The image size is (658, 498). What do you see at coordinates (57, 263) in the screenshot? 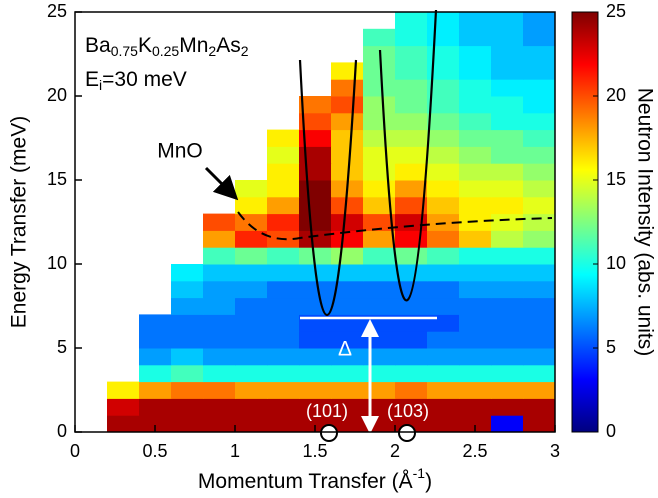
I see `y-tick-label: 10` at bounding box center [57, 263].